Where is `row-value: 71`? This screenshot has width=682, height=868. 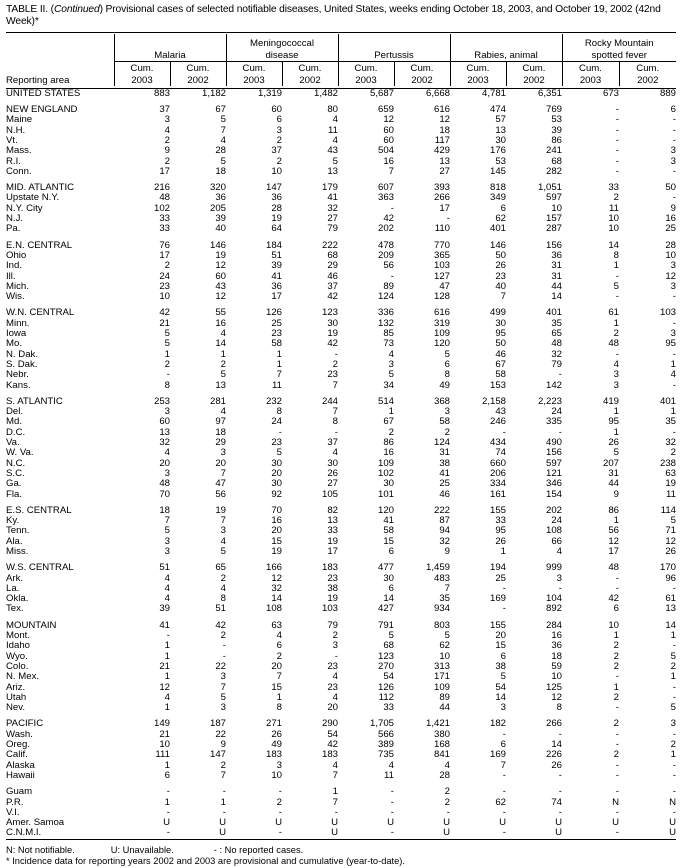 row-value: 71 is located at coordinates (670, 531).